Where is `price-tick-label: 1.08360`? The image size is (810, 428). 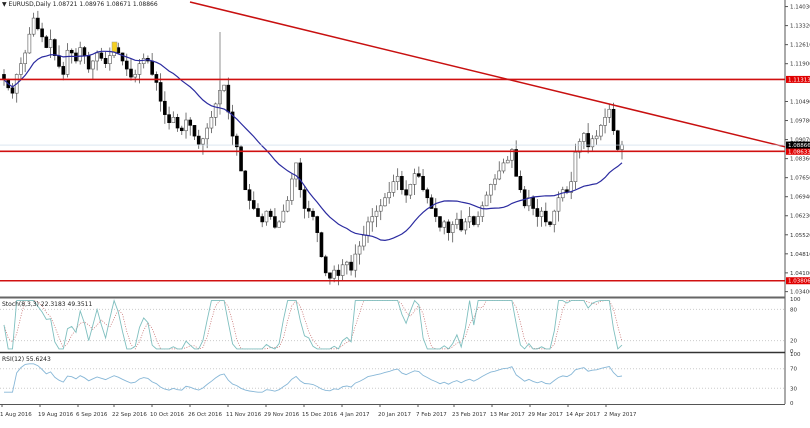 price-tick-label: 1.08360 is located at coordinates (800, 160).